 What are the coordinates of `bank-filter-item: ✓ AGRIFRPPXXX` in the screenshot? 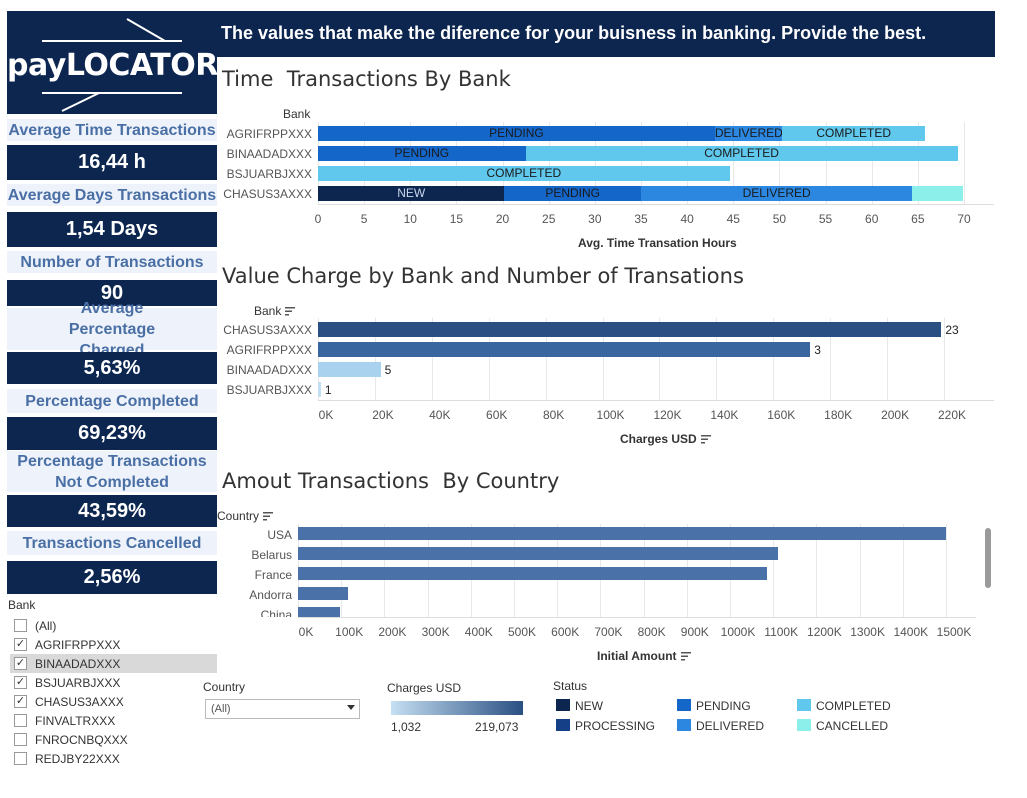 It's located at (113, 644).